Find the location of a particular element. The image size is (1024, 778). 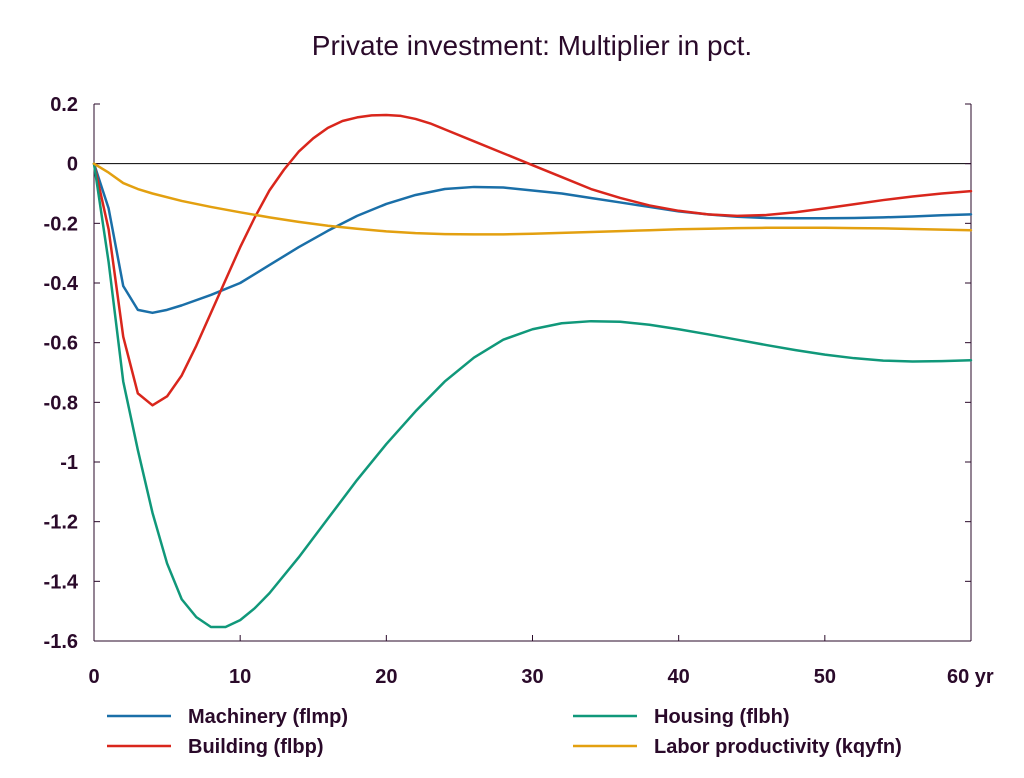

legend-label-labor-productivity-kqyfn: Labor productivity (kqyfn) is located at coordinates (778, 747).